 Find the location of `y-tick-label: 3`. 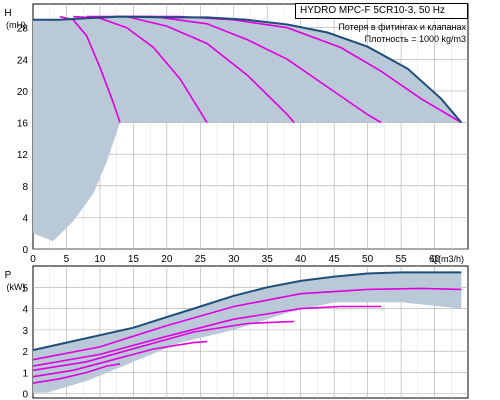

y-tick-label: 3 is located at coordinates (25, 331).